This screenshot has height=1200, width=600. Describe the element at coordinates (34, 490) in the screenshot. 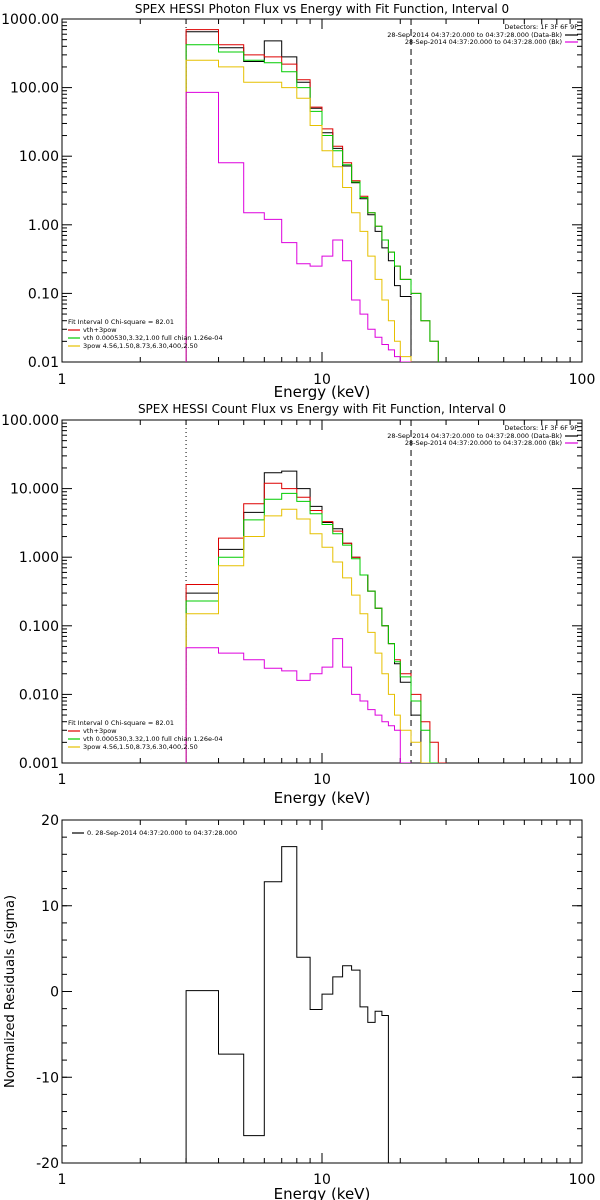

I see `y-tick-label: 10.000` at that location.